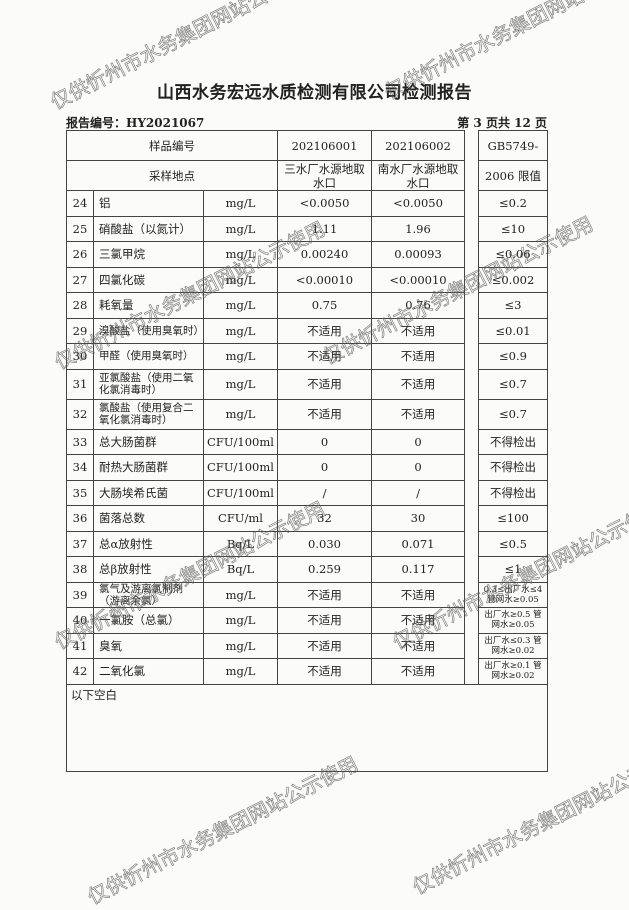  What do you see at coordinates (148, 518) in the screenshot?
I see `item-name: 菌落总数` at bounding box center [148, 518].